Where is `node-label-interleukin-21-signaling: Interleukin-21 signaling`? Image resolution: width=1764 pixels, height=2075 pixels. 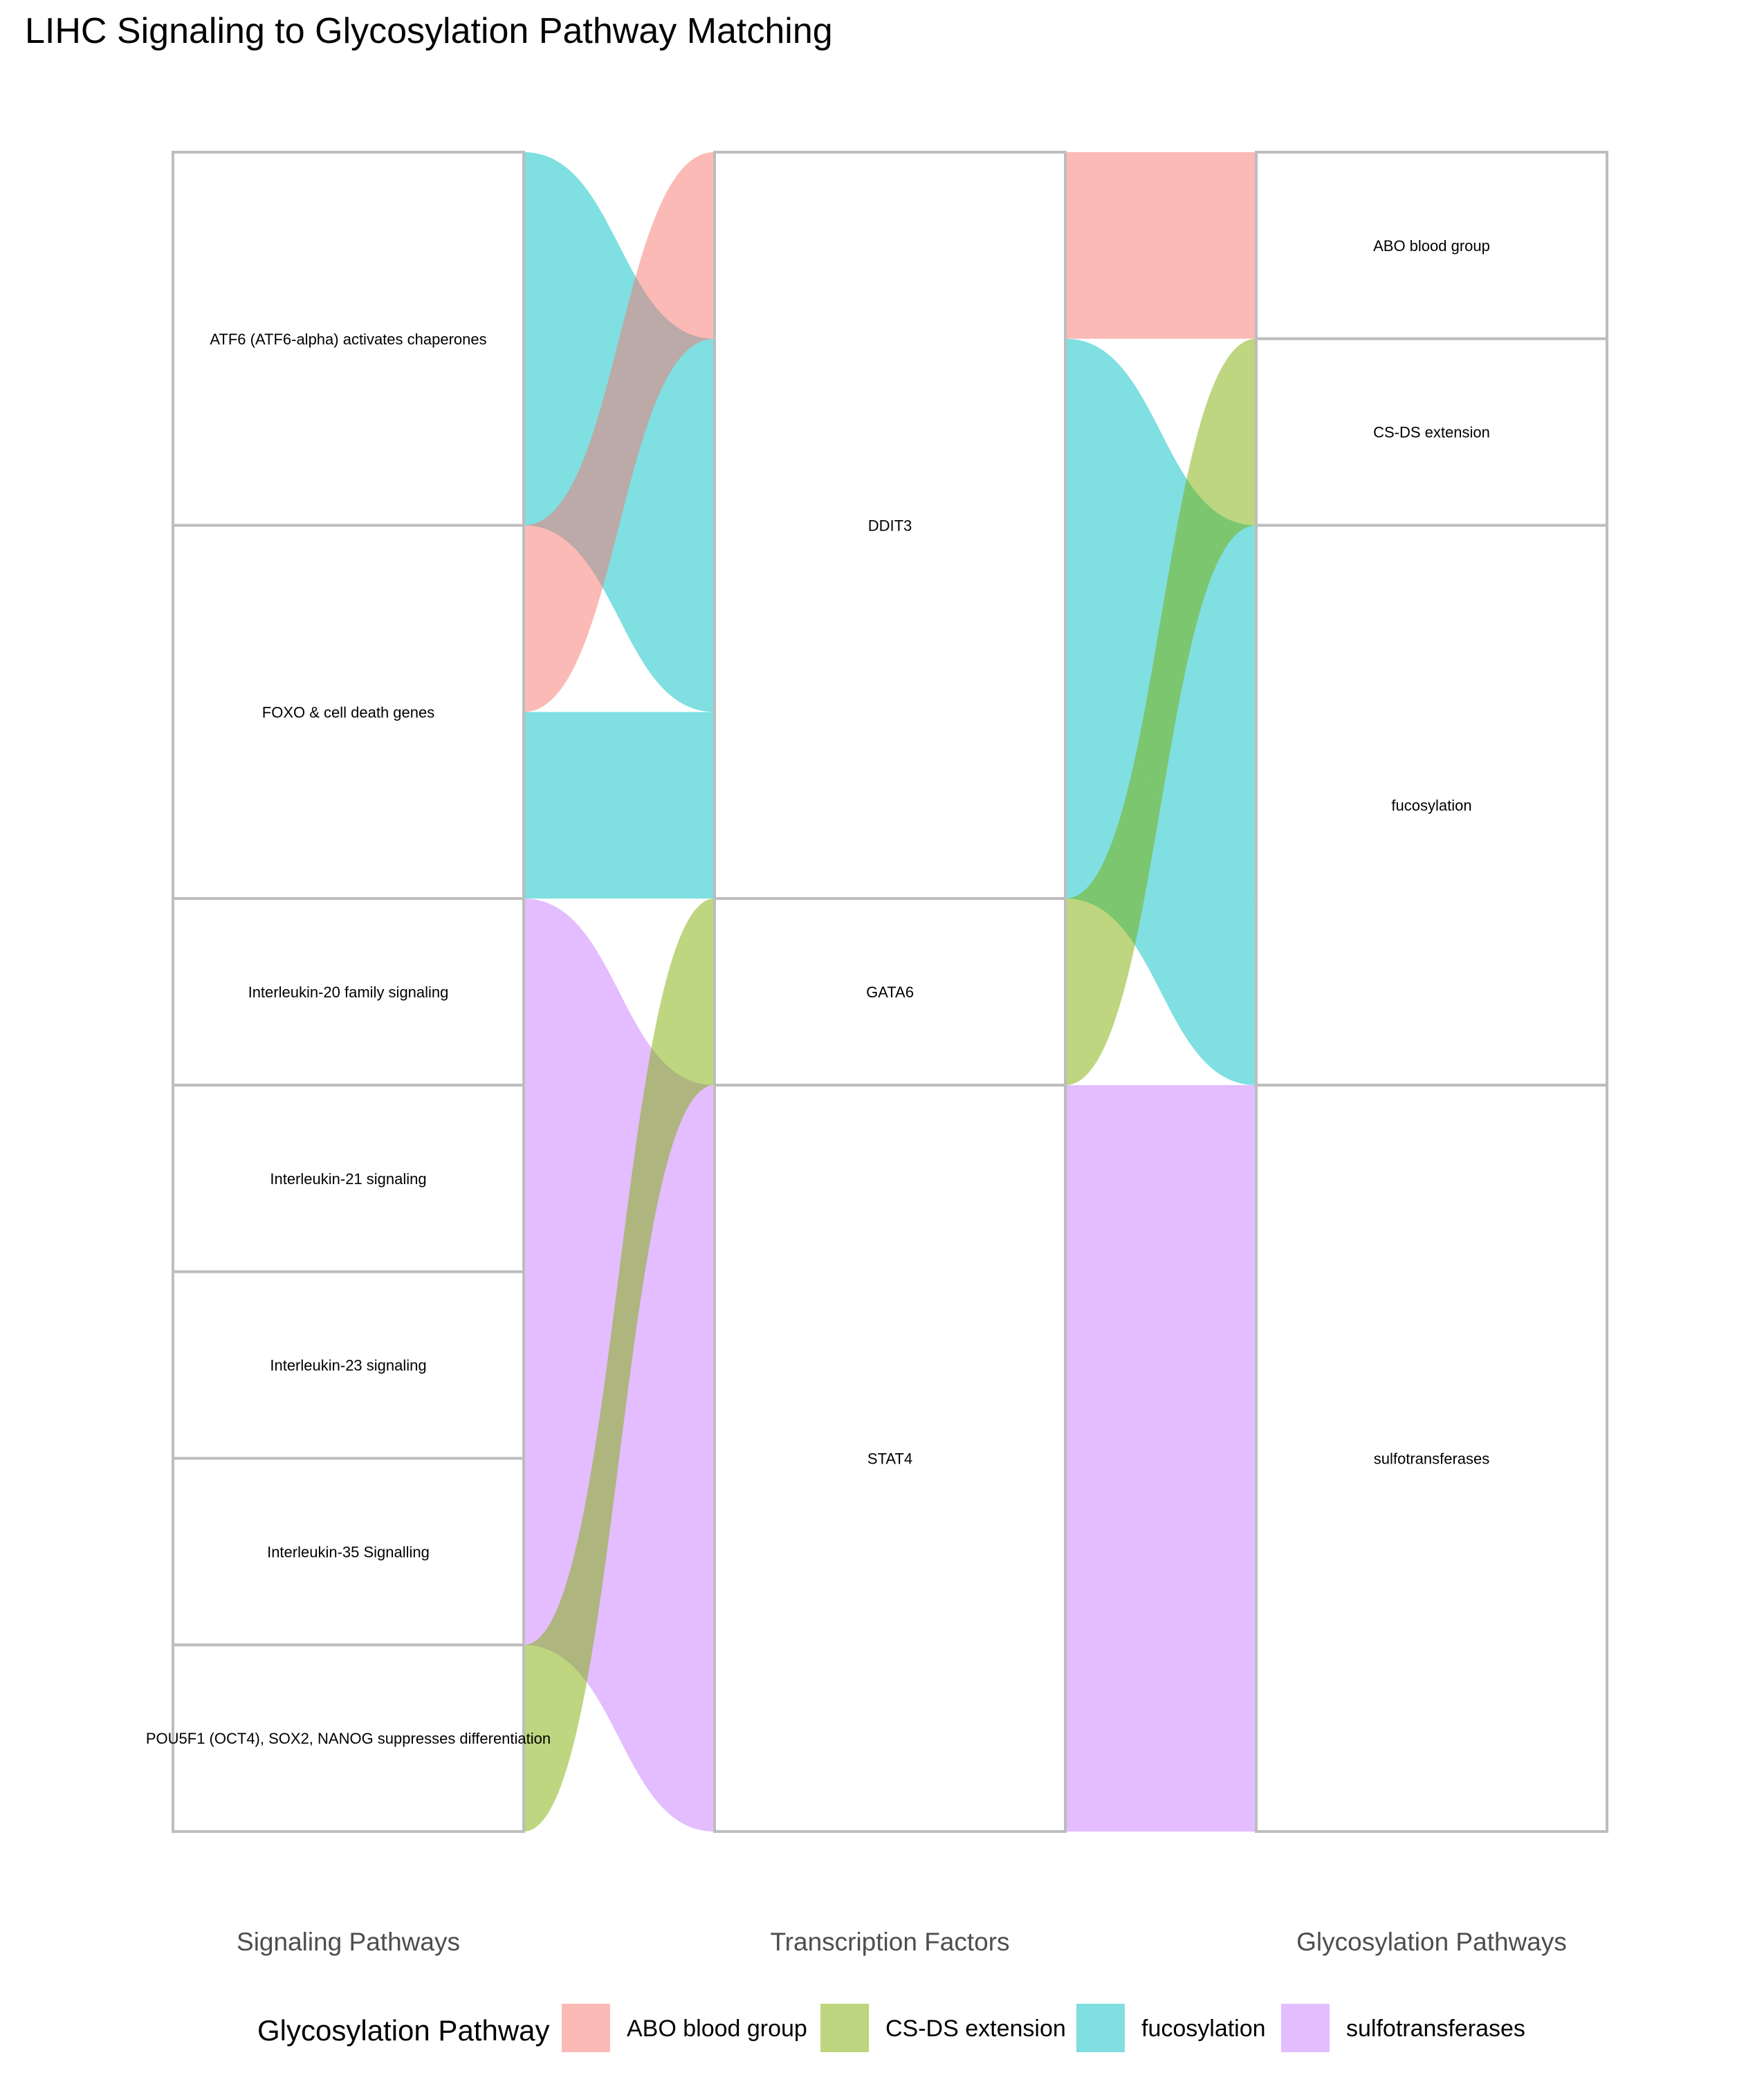 node-label-interleukin-21-signaling: Interleukin-21 signaling is located at coordinates (348, 1179).